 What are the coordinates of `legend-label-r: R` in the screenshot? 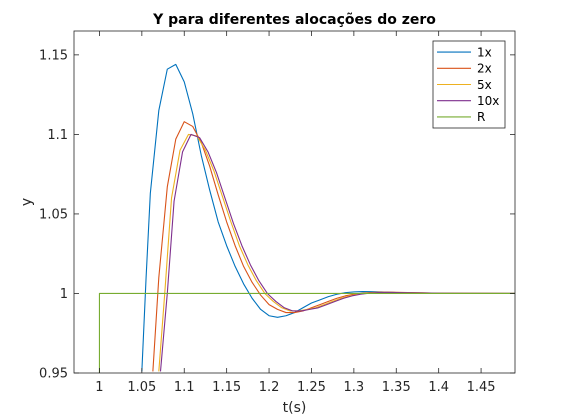 It's located at (481, 117).